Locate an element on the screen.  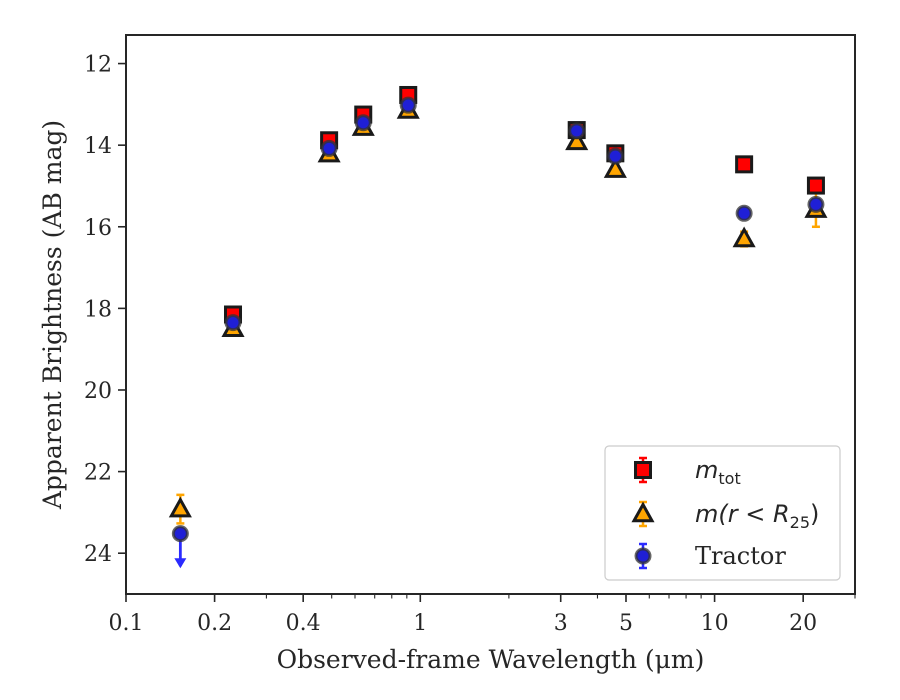
y-tick-label: 24 is located at coordinates (98, 554).